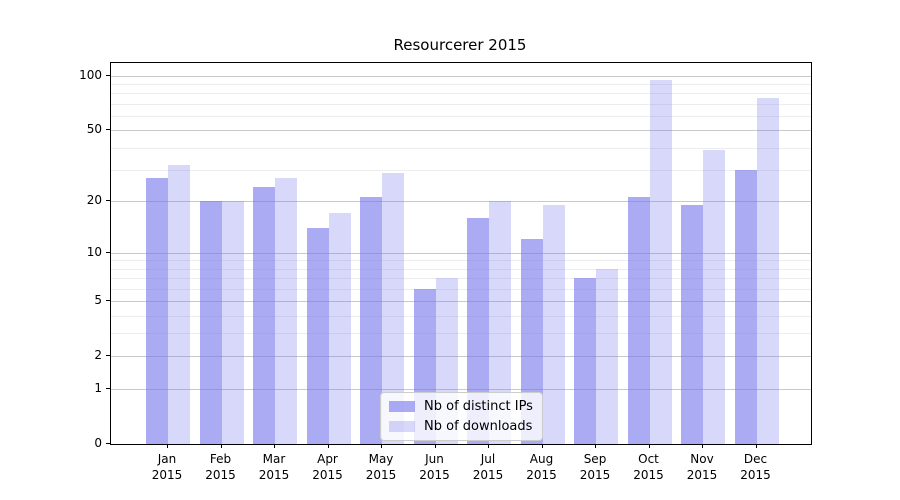  I want to click on legend-swatch-downloads, so click(402, 426).